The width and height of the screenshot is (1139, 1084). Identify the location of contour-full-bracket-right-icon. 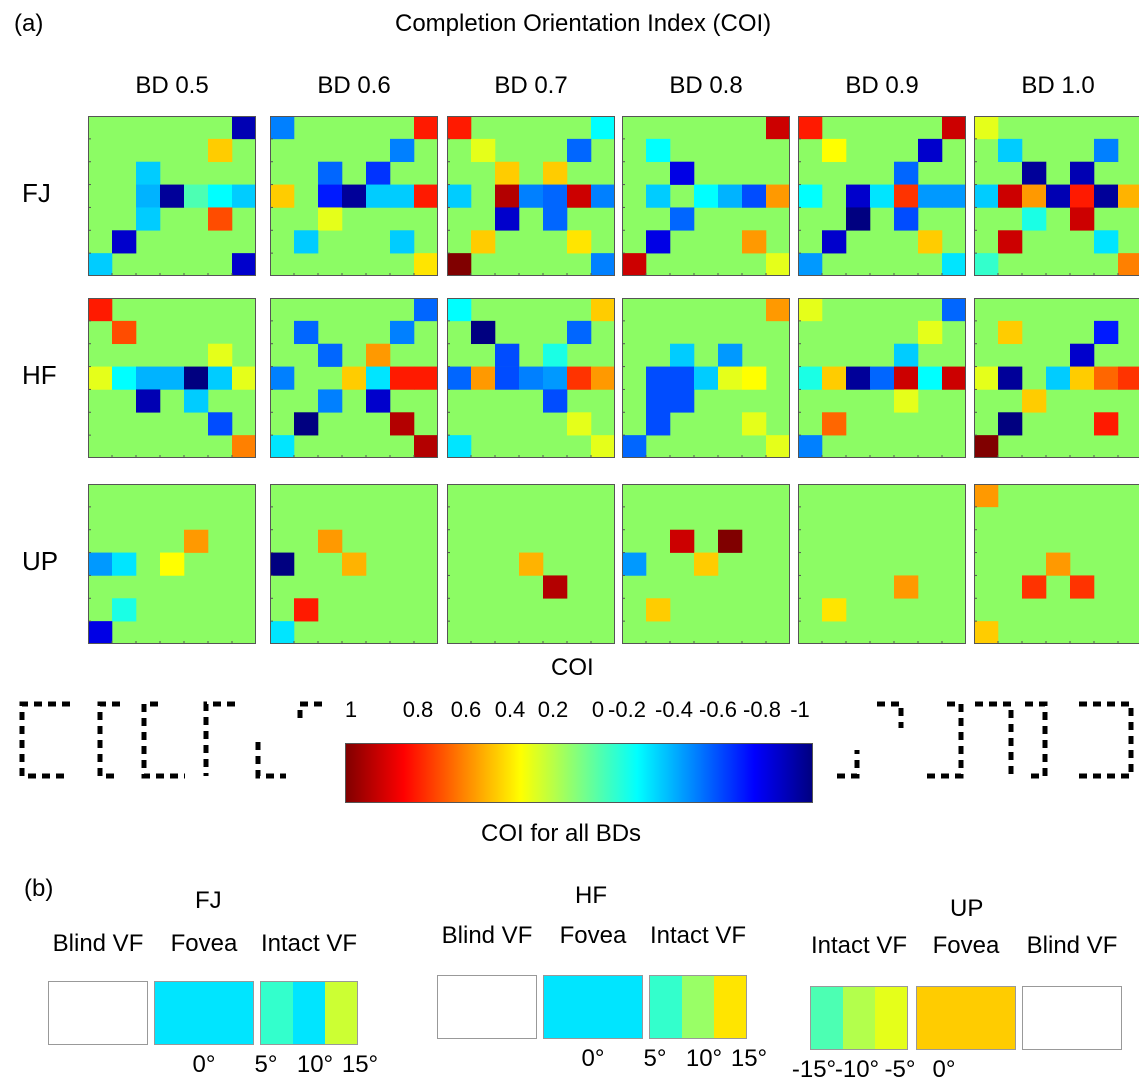
(1105, 740).